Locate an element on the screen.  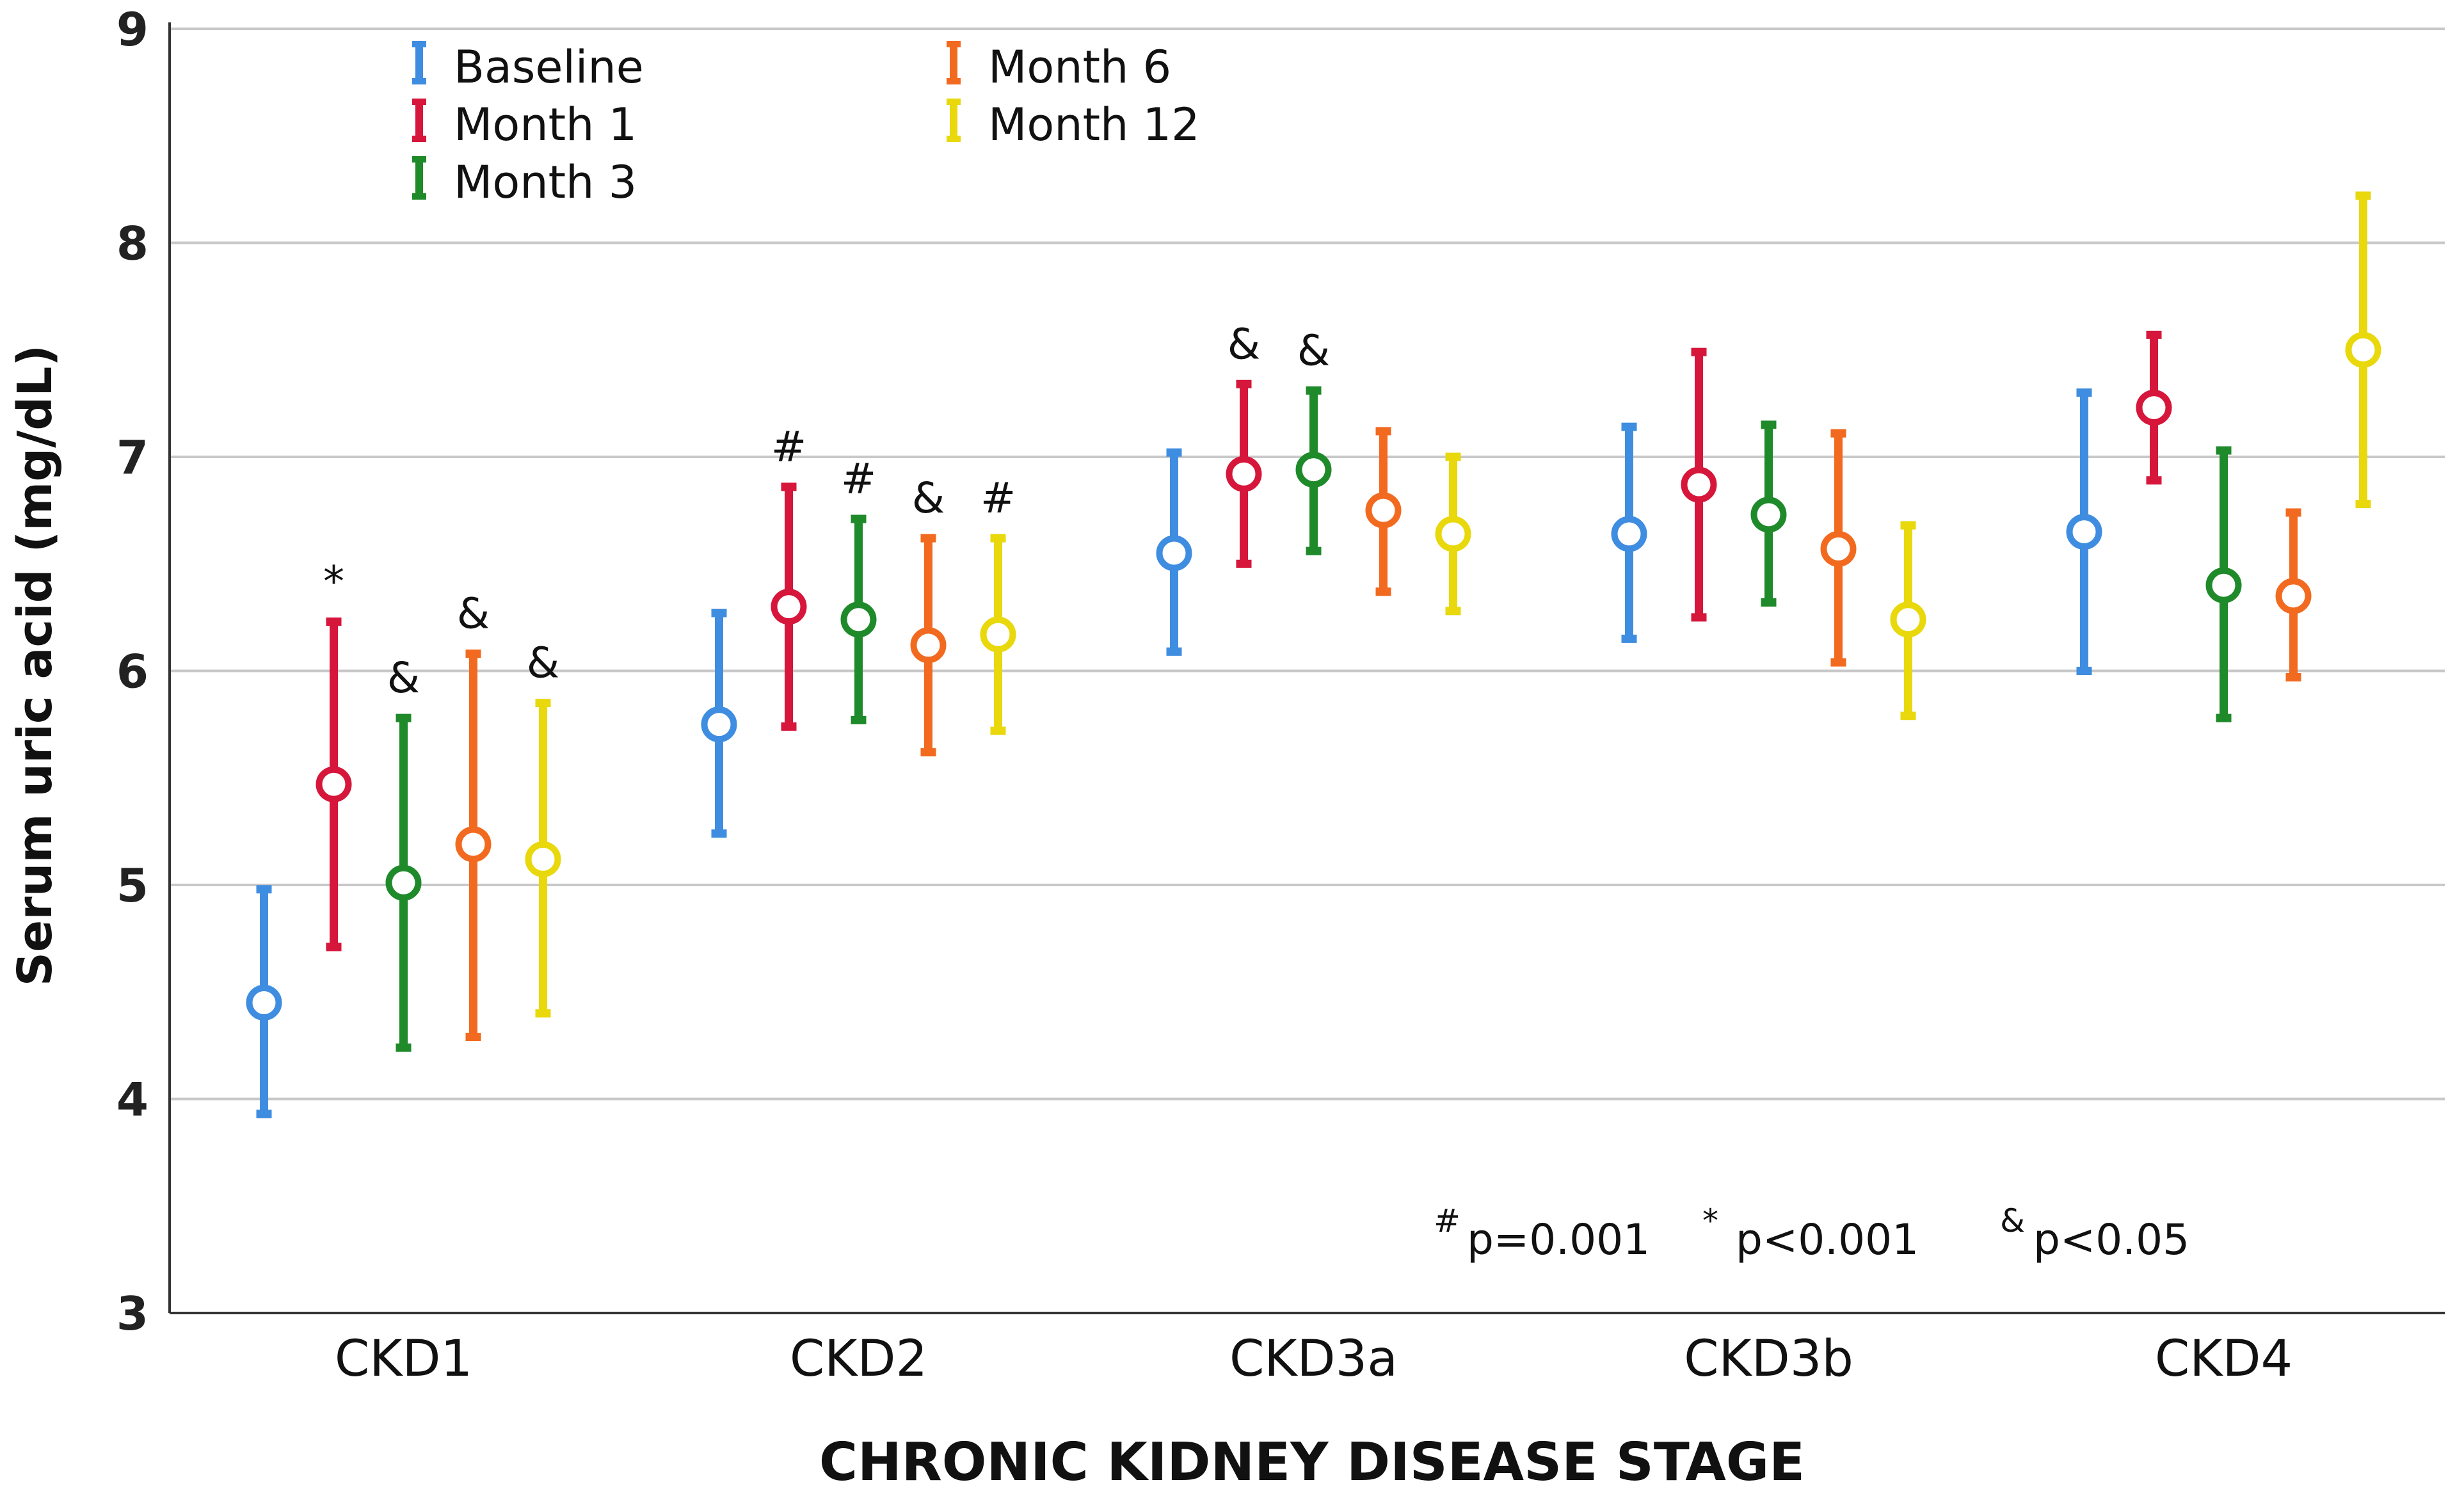
legend-item: Month 12 is located at coordinates (1073, 125).